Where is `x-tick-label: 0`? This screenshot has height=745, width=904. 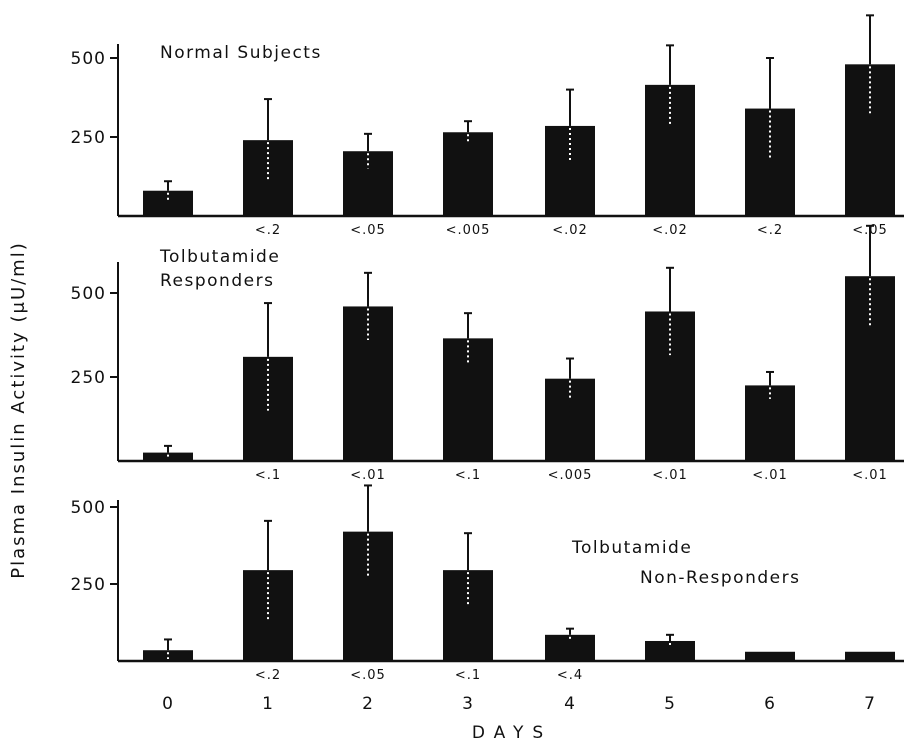
x-tick-label: 0 is located at coordinates (168, 704).